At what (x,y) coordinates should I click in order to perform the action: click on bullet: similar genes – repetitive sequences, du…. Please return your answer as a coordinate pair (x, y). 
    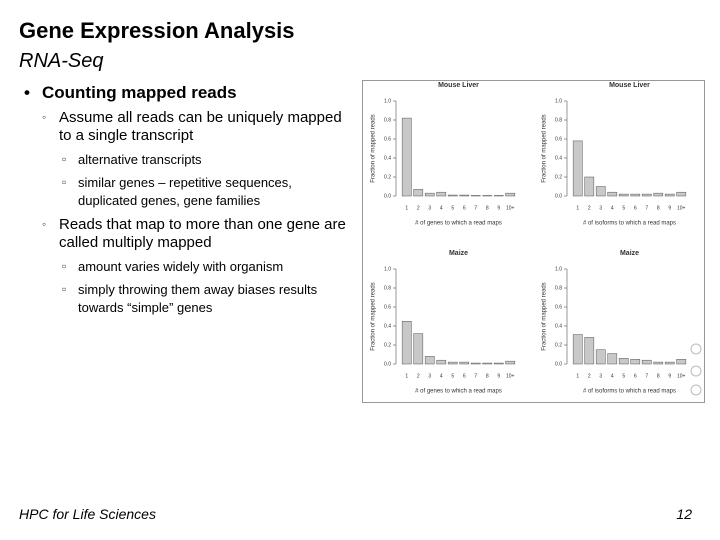
    Looking at the image, I should click on (185, 191).